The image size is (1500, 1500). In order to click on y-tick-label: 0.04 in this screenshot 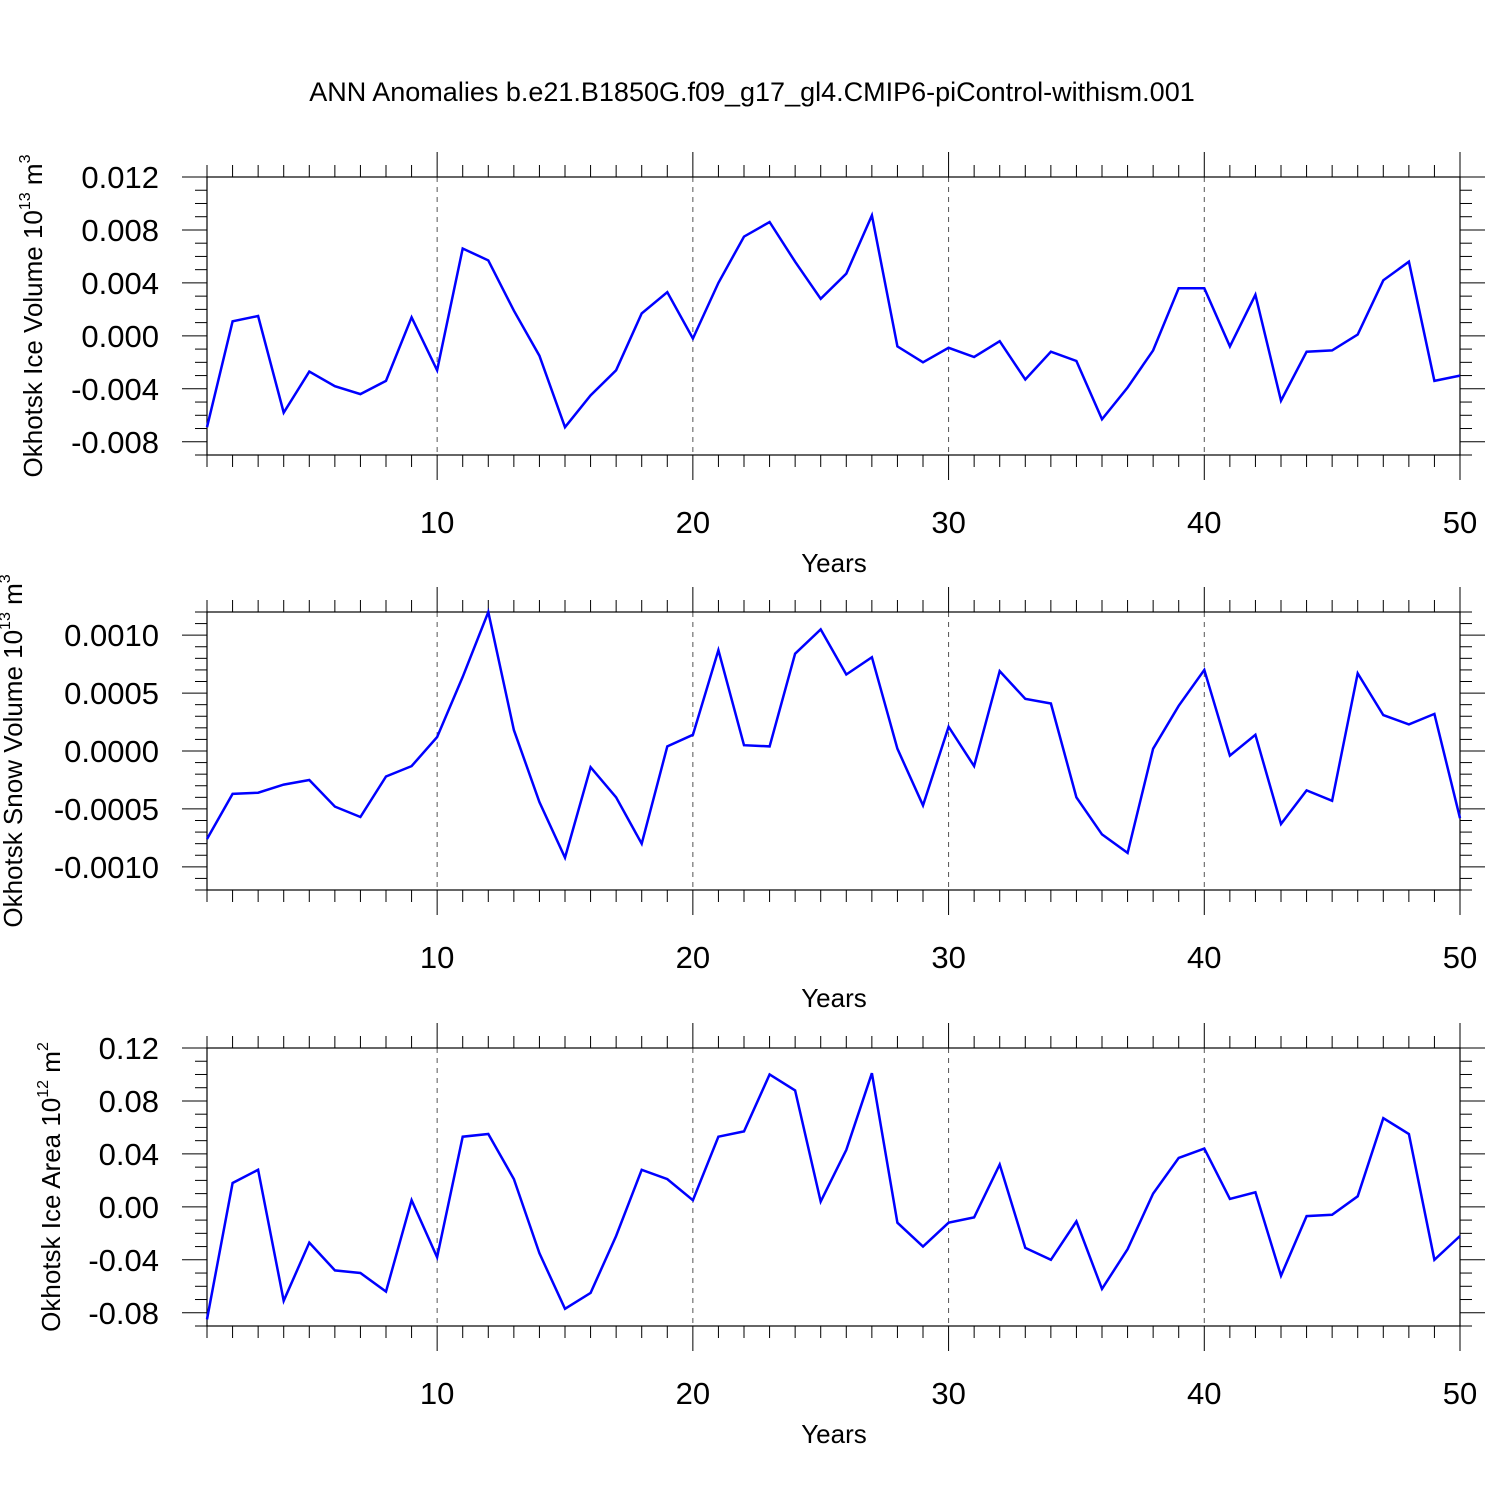, I will do `click(129, 1154)`.